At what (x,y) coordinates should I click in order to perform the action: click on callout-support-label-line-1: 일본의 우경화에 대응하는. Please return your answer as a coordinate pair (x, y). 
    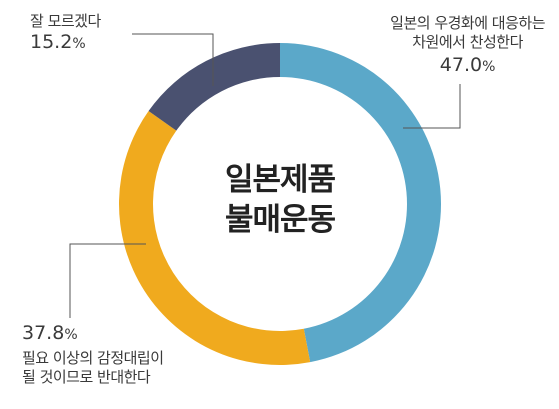
    Looking at the image, I should click on (467, 23).